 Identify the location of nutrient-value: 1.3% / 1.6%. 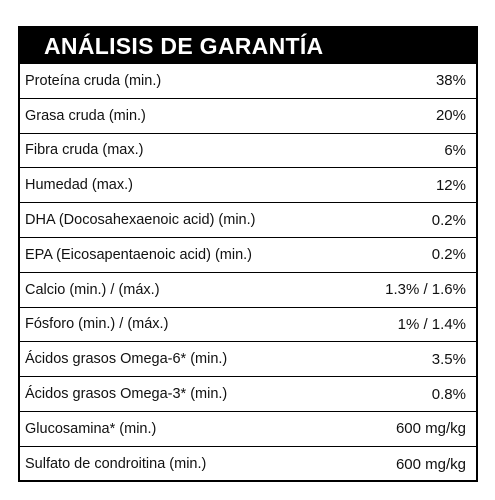
(425, 290).